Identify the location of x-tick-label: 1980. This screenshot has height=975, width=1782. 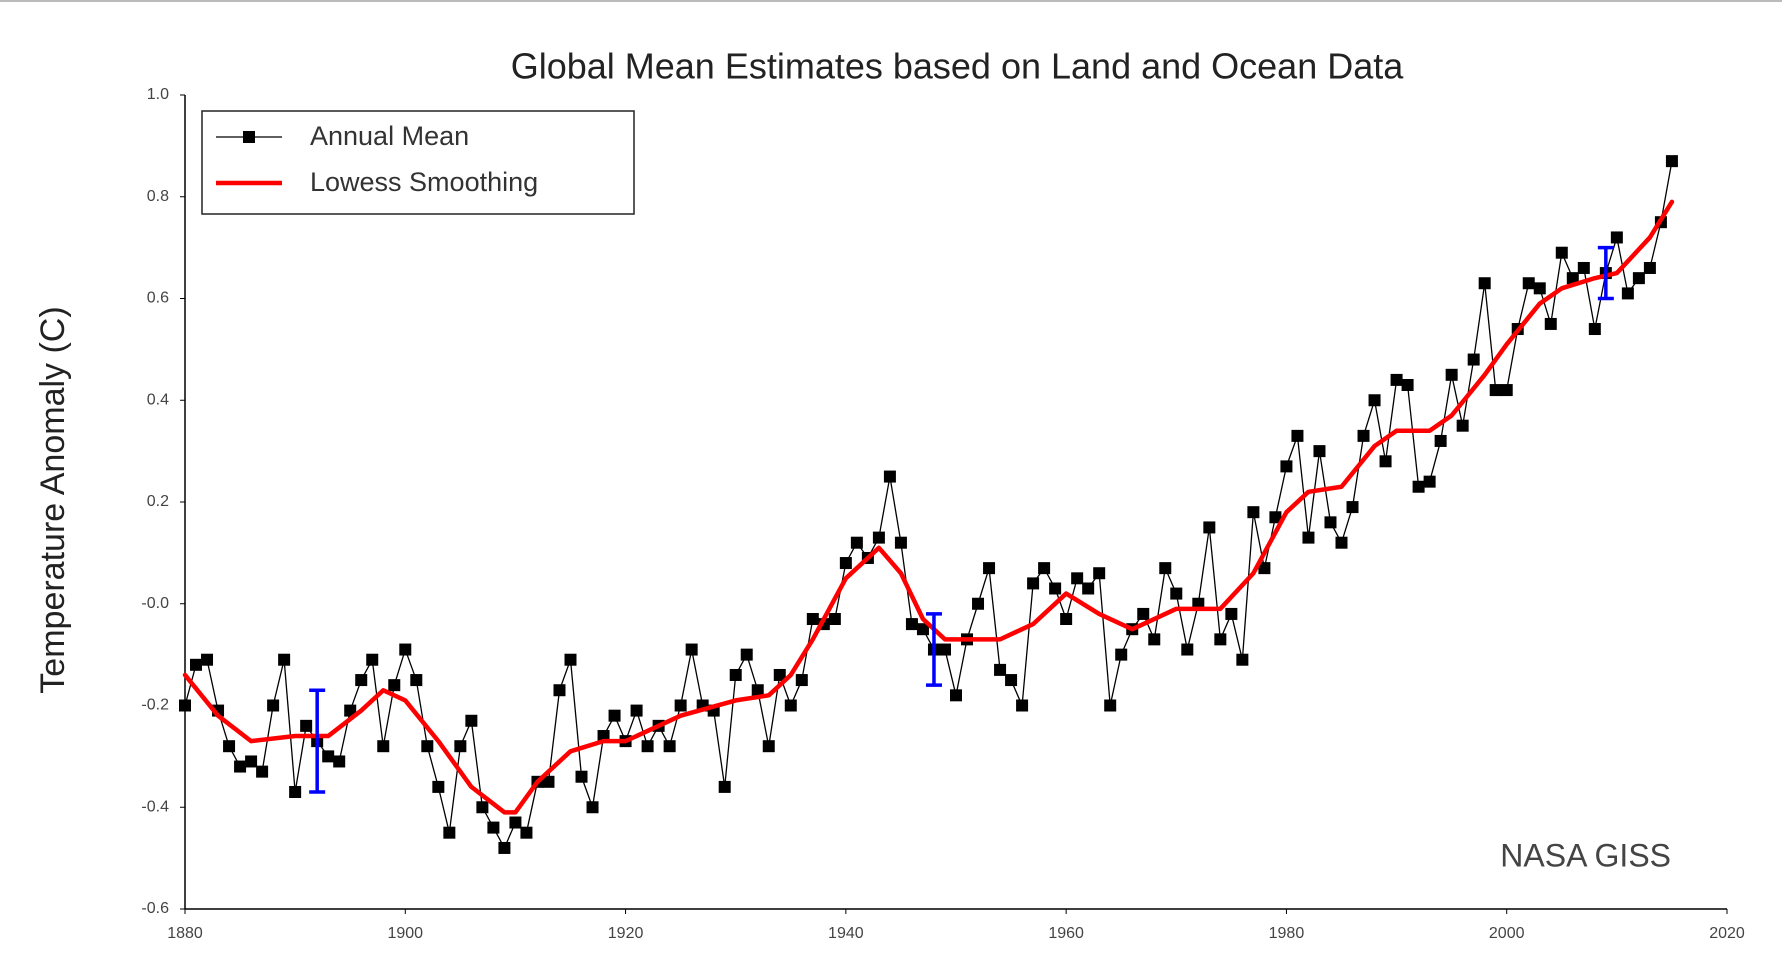
(1287, 933).